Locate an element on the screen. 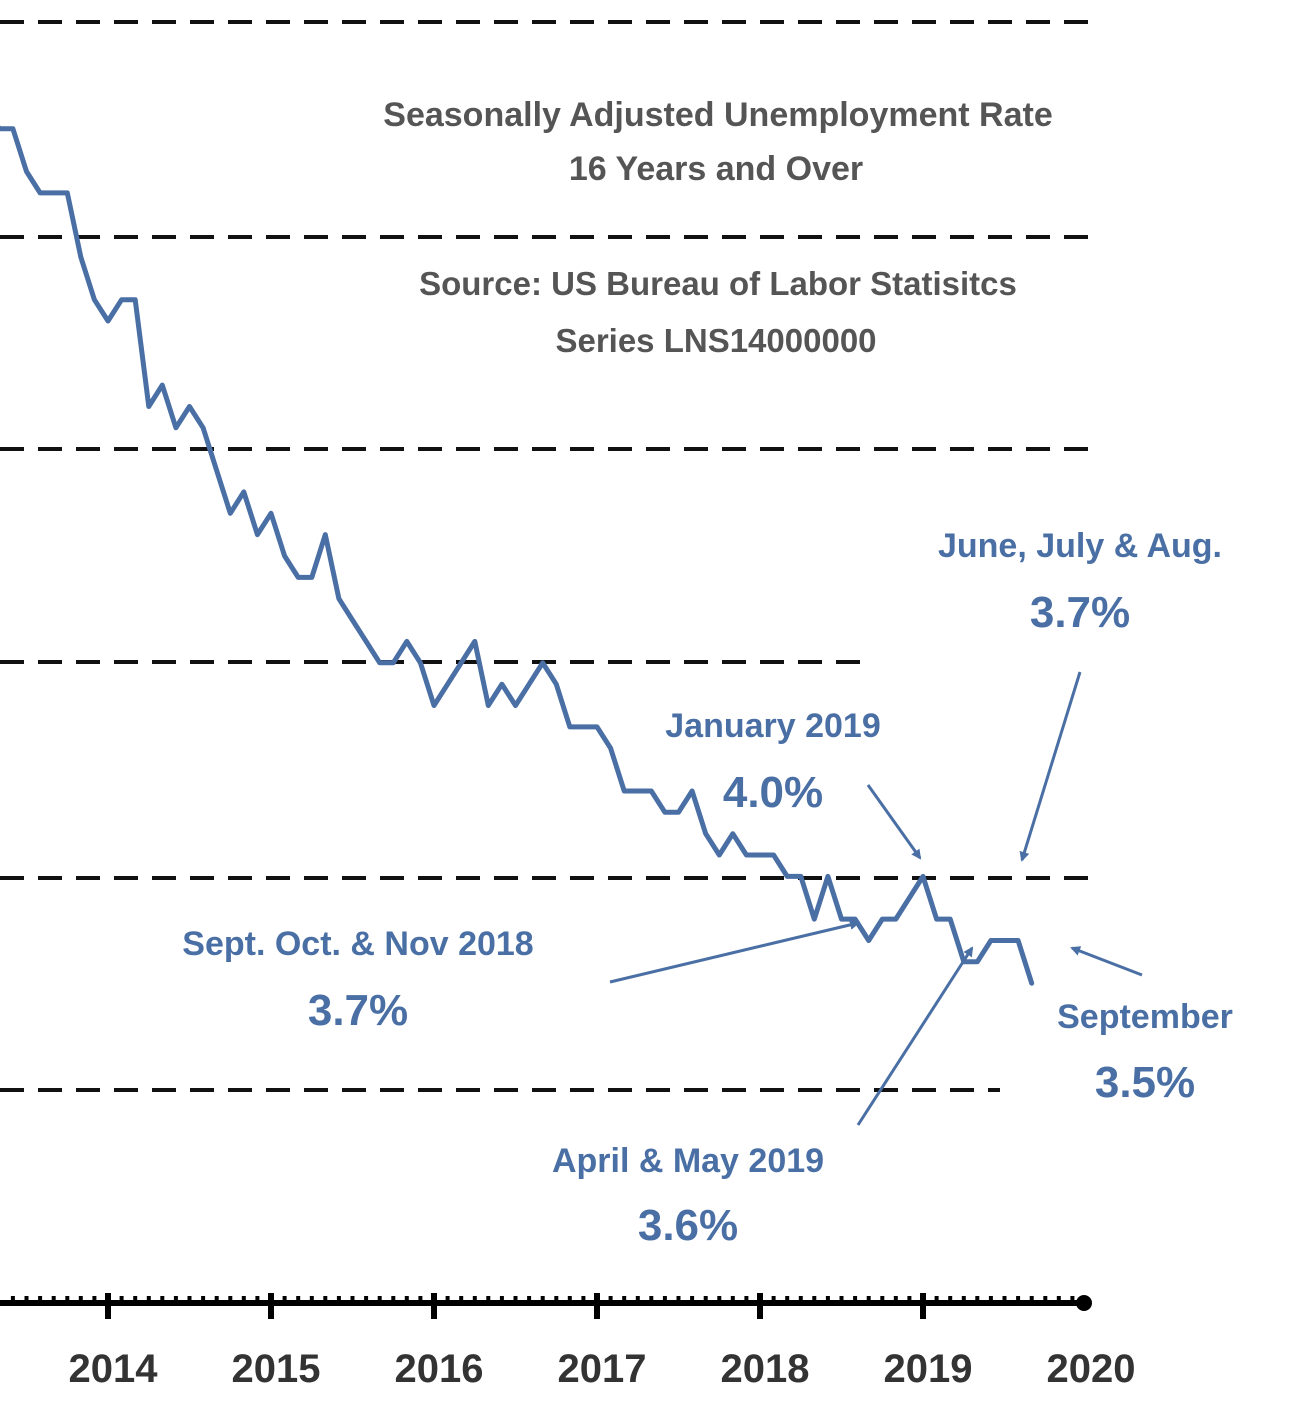 This screenshot has height=1425, width=1290. annotation-september-value: 3.5% is located at coordinates (1145, 1082).